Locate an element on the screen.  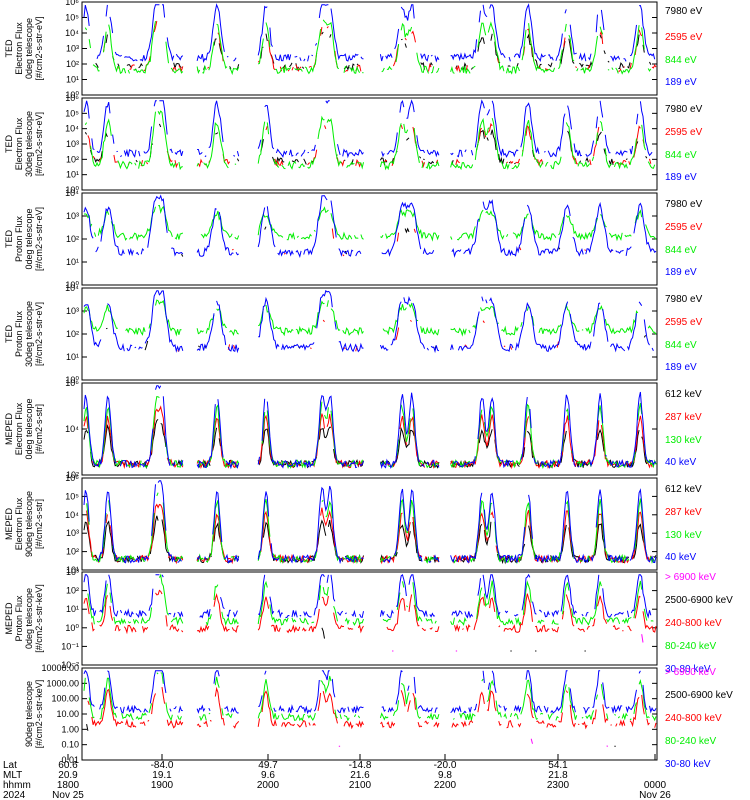
y-axis-label-line: MEPED is located at coordinates (9, 429).